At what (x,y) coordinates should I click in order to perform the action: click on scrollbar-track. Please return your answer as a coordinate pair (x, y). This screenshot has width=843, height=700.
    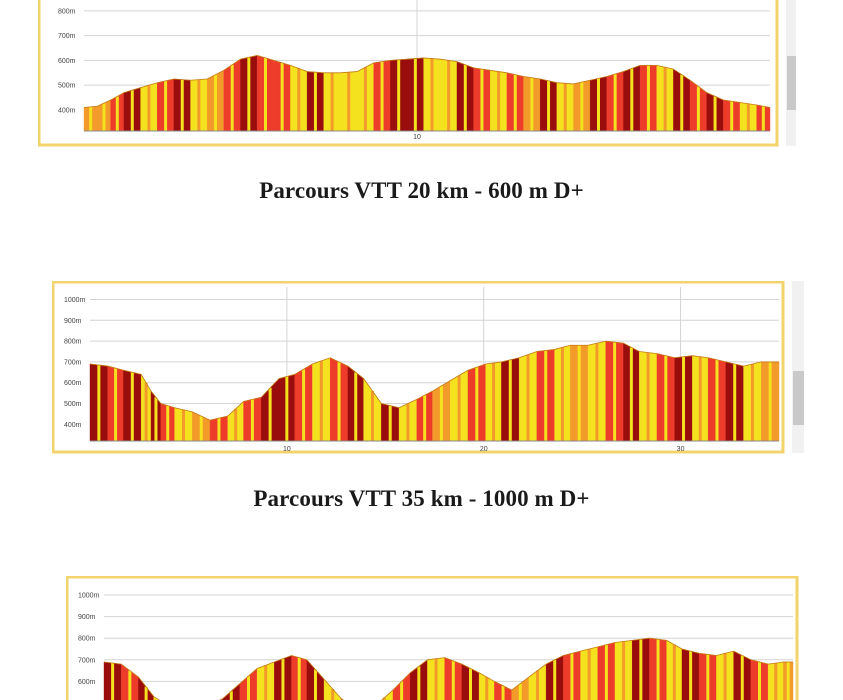
    Looking at the image, I should click on (798, 367).